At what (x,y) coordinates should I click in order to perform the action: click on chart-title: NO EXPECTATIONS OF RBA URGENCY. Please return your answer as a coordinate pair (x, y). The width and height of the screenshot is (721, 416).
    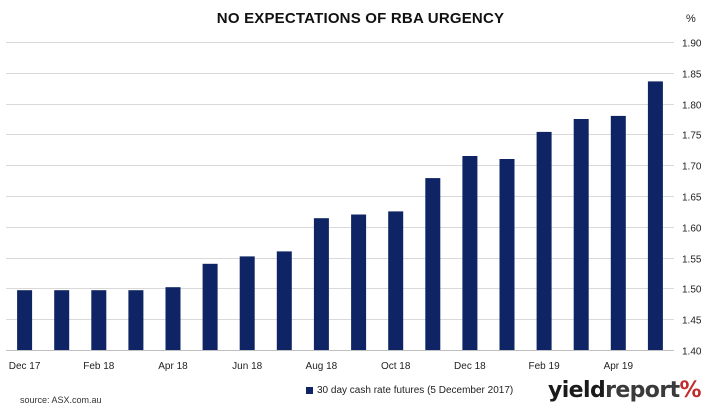
    Looking at the image, I should click on (360, 18).